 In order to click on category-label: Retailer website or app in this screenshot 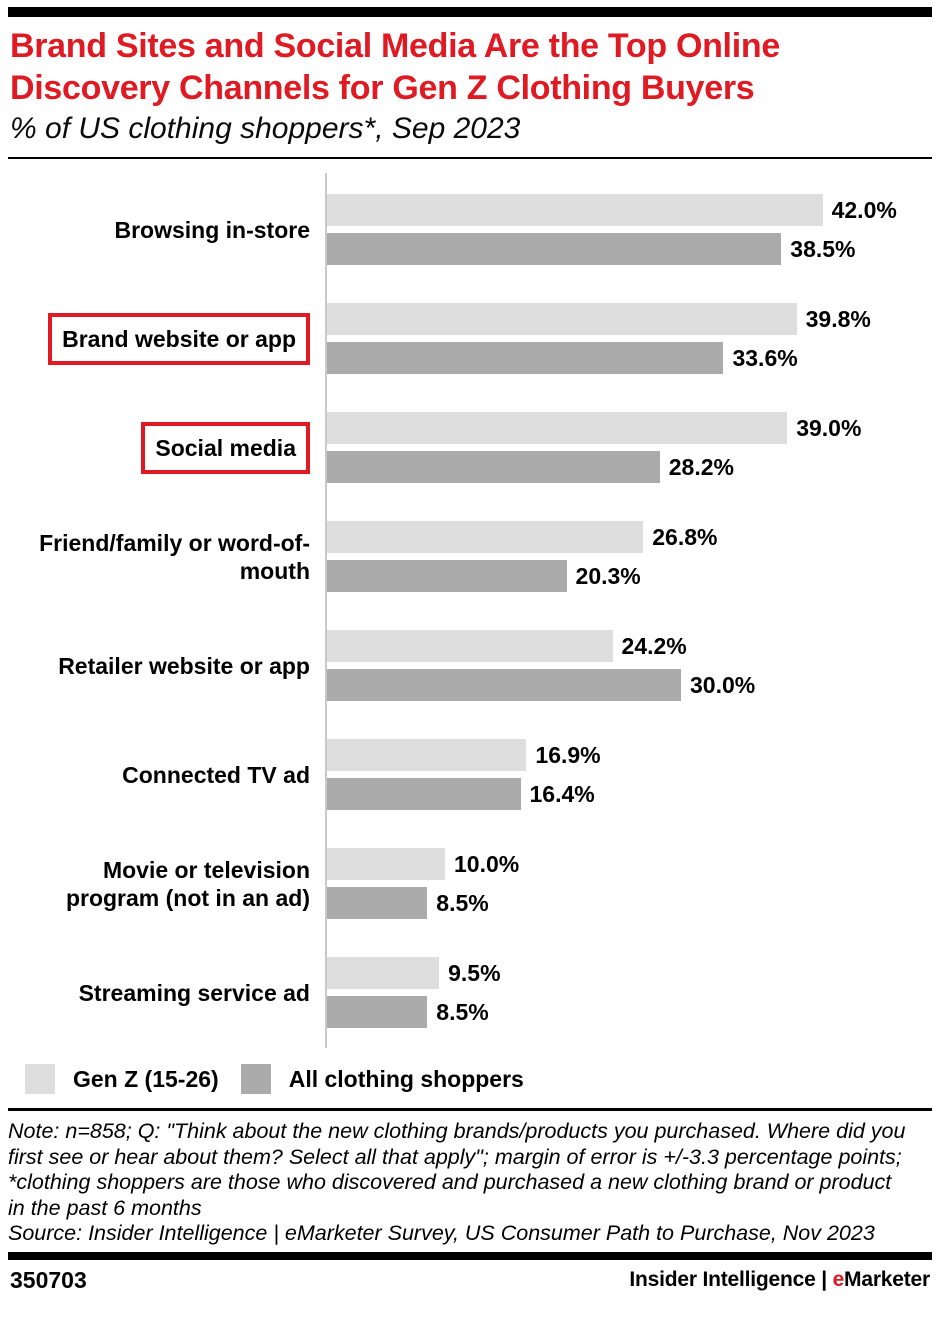, I will do `click(184, 665)`.